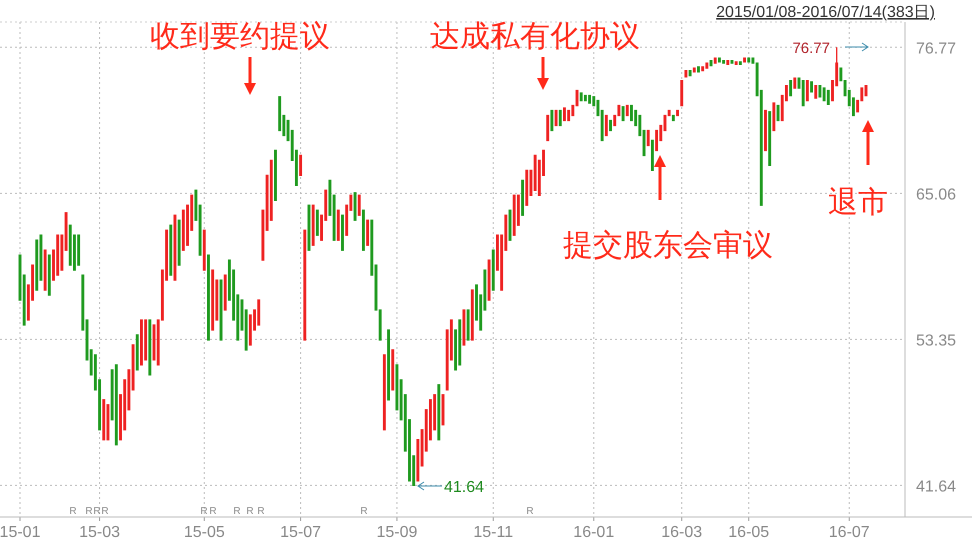 This screenshot has width=972, height=547. Describe the element at coordinates (936, 195) in the screenshot. I see `y-tick-label: 65.06` at that location.